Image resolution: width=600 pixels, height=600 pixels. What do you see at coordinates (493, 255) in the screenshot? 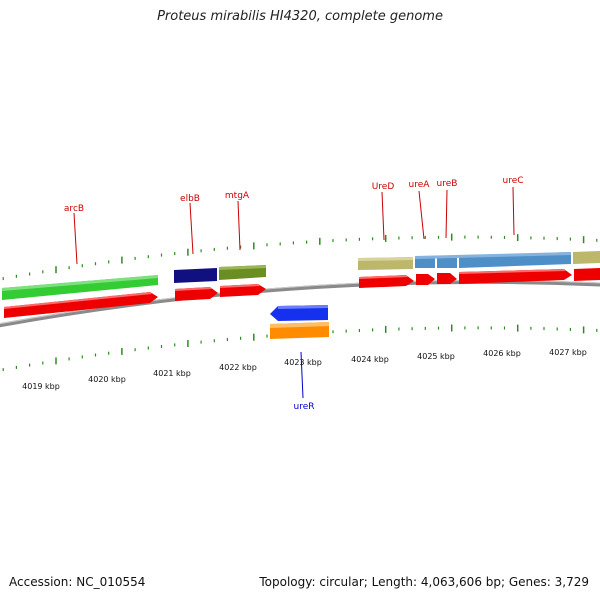
I see `gene-ureC-shine` at bounding box center [493, 255].